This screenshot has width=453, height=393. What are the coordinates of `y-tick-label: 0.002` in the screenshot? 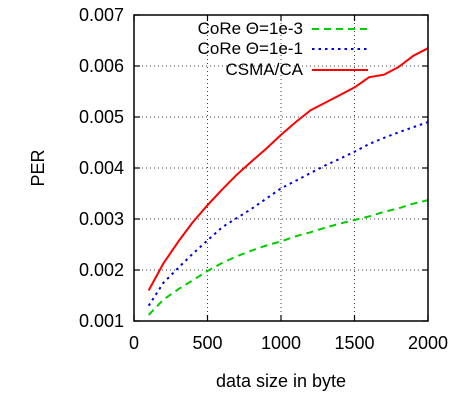 It's located at (101, 270).